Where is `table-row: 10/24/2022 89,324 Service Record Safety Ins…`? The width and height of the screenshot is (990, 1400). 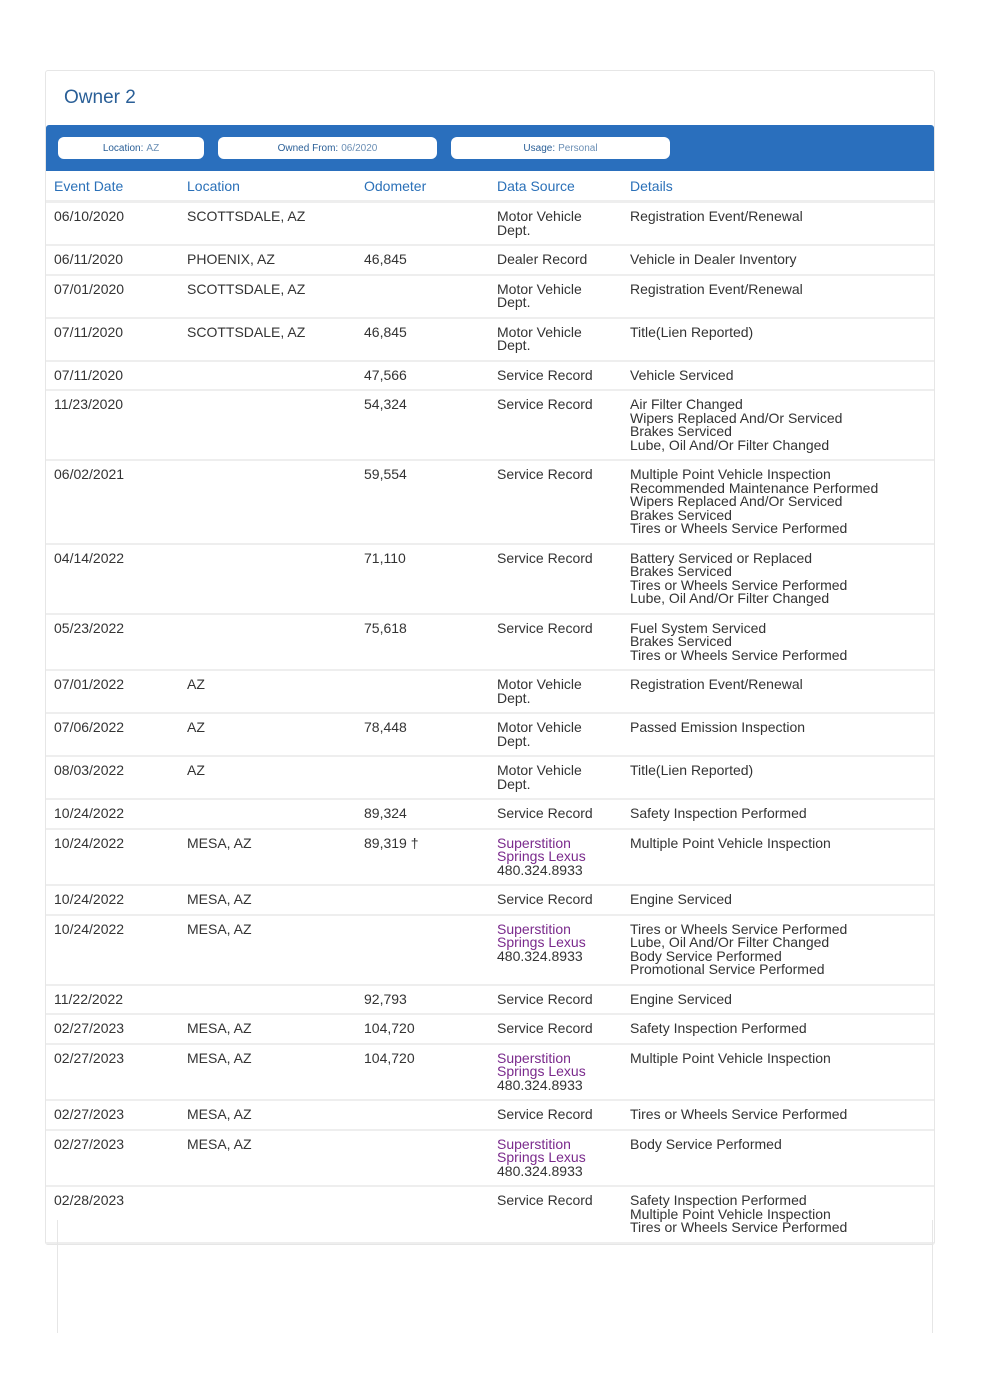
table-row: 10/24/2022 89,324 Service Record Safety Ins… is located at coordinates (490, 814).